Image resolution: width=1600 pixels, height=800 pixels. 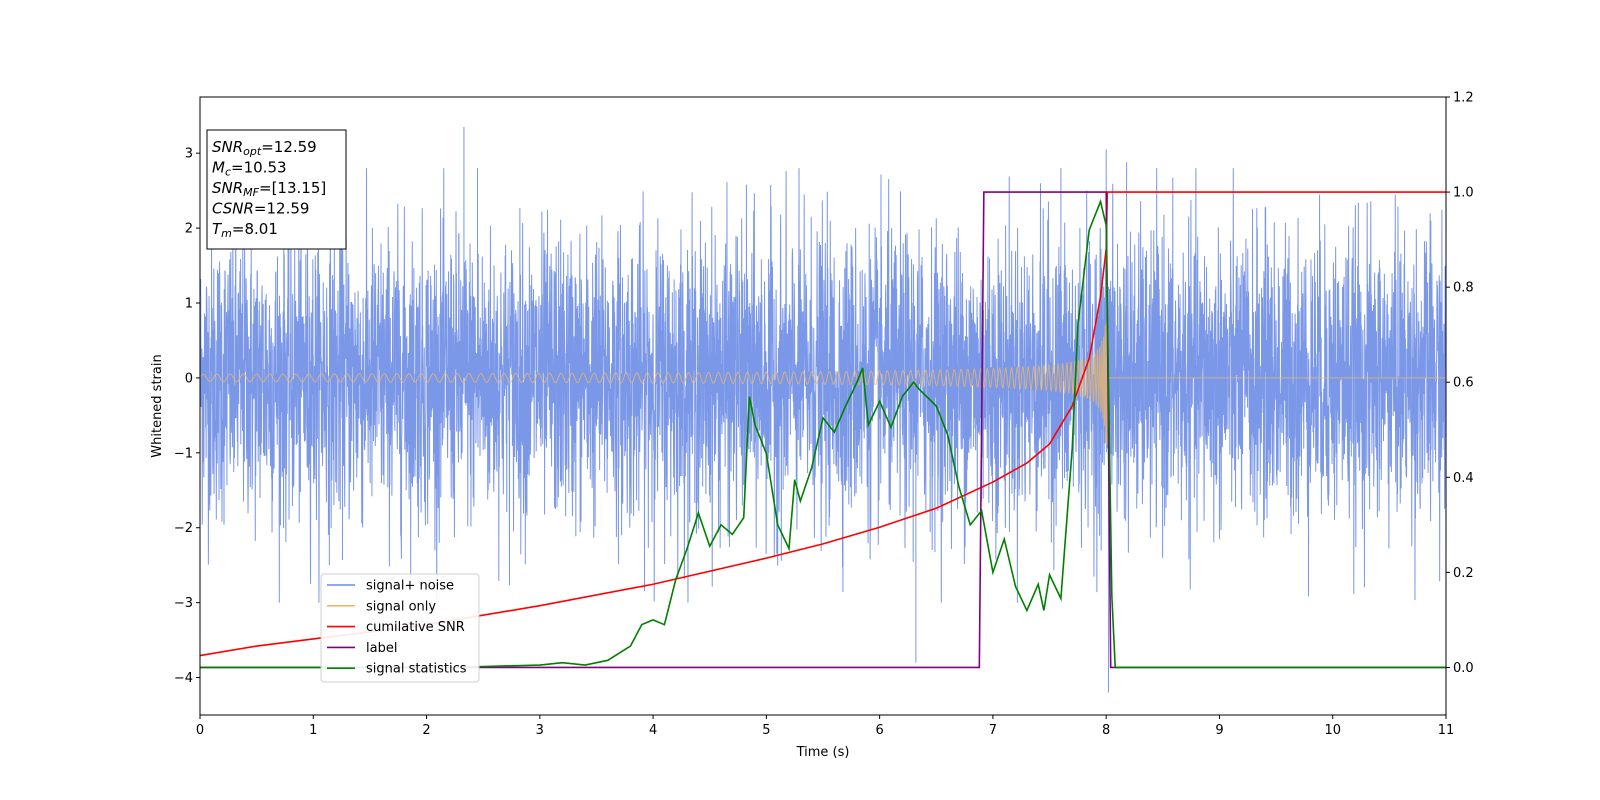 I want to click on y-right-tick-label: 1.2, so click(x=1463, y=98).